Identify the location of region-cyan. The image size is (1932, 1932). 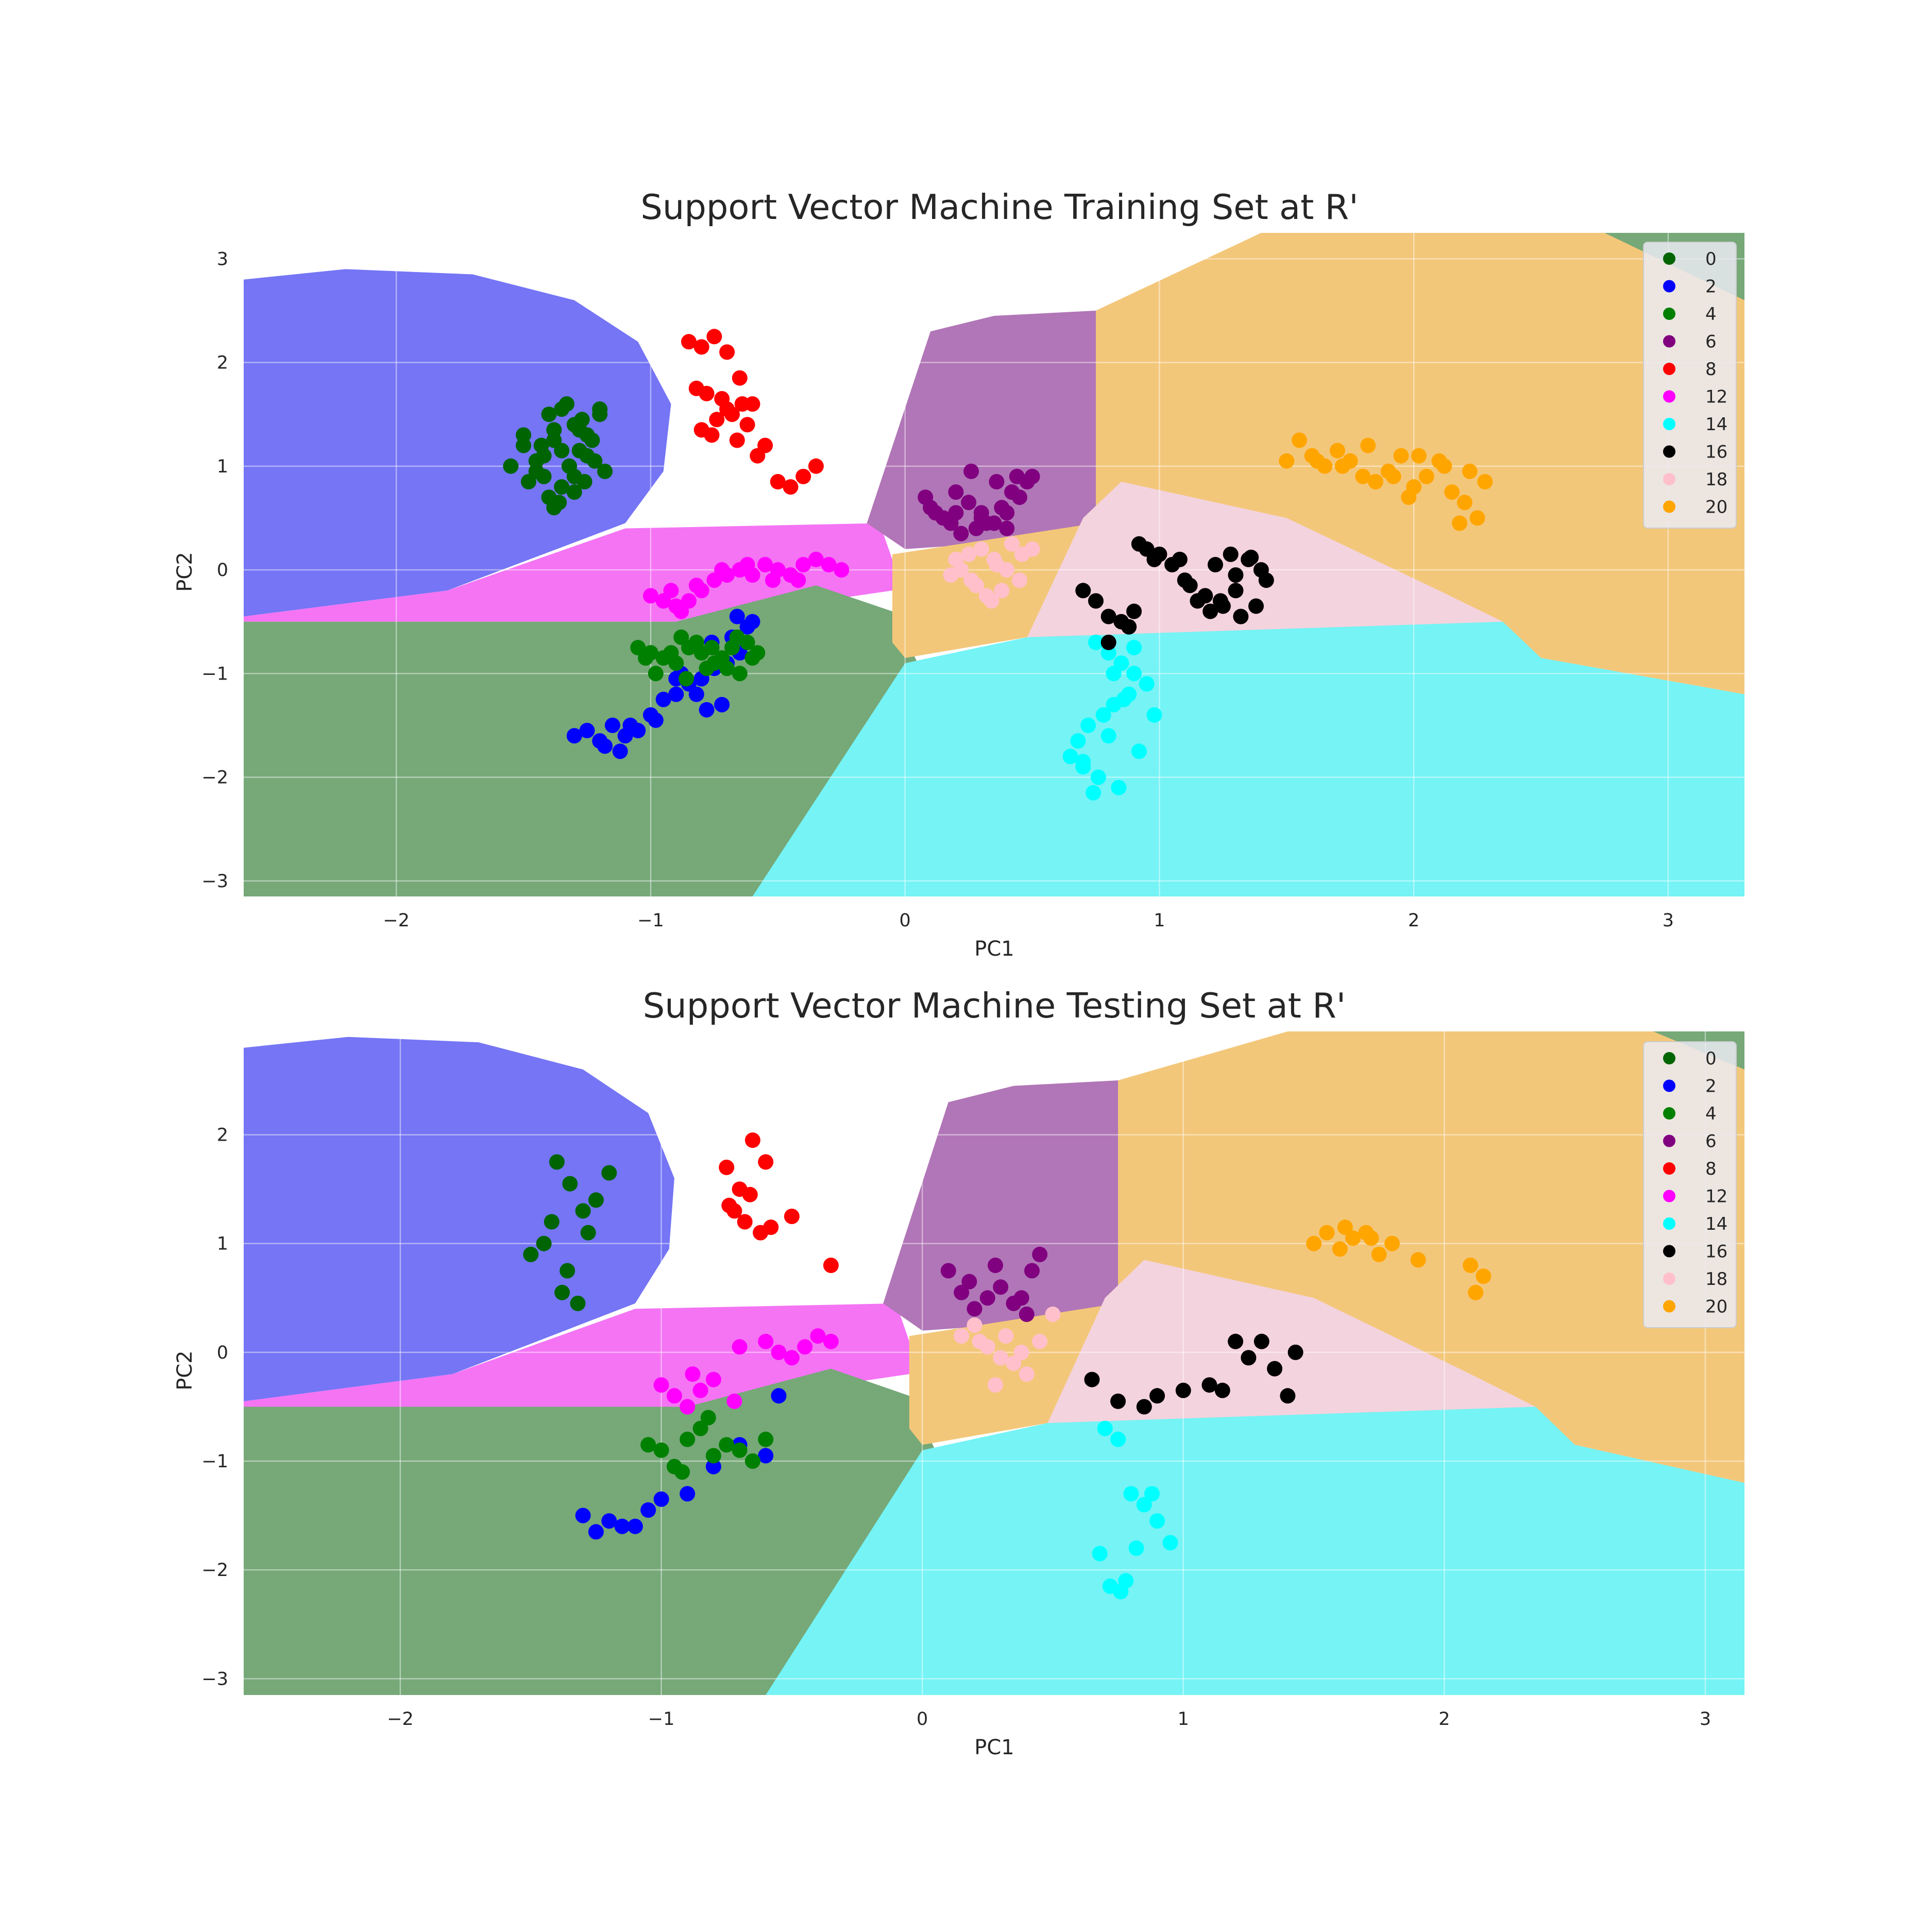
(1255, 1550).